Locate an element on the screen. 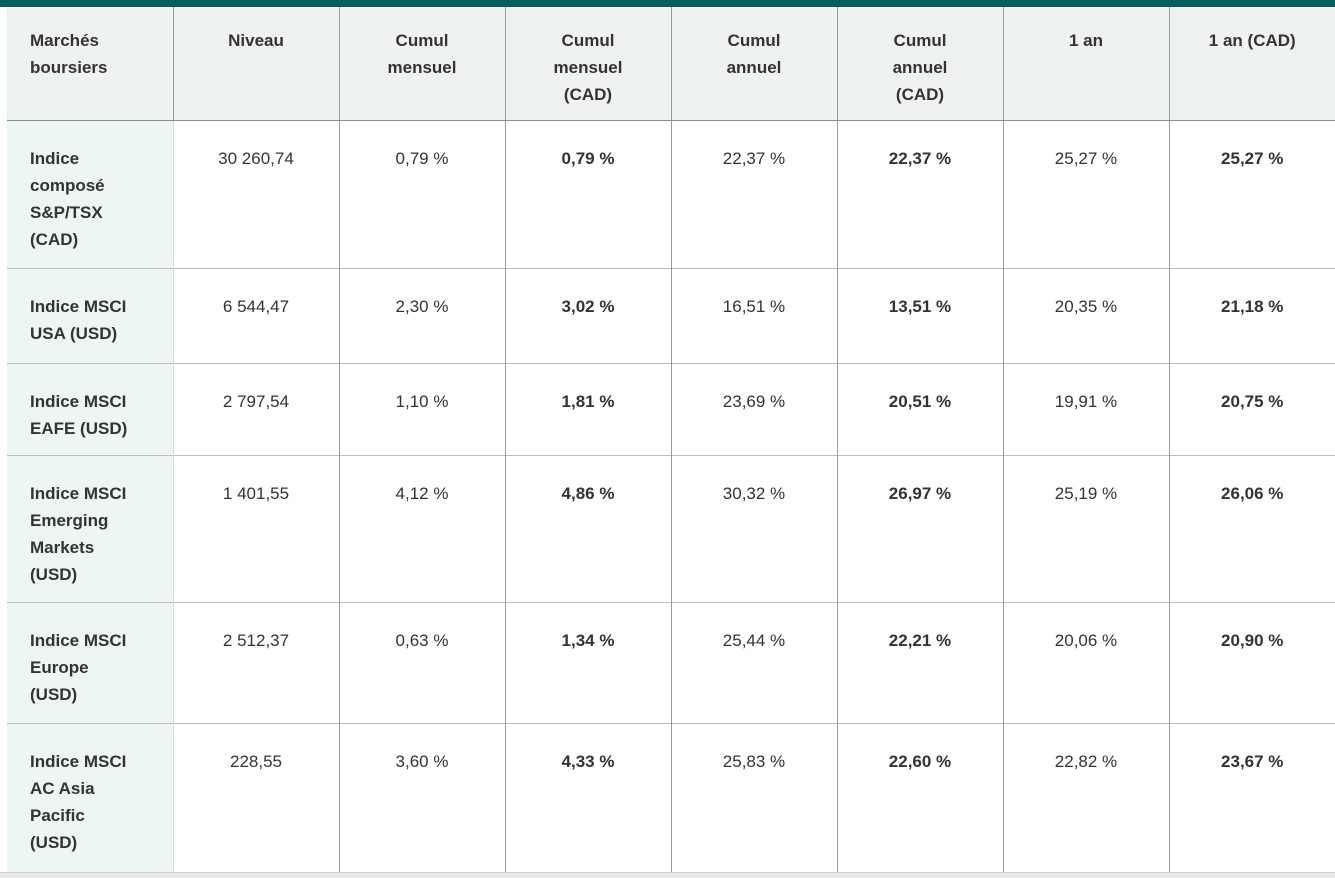 This screenshot has width=1335, height=878. table-cell: 20,06 % is located at coordinates (1085, 663).